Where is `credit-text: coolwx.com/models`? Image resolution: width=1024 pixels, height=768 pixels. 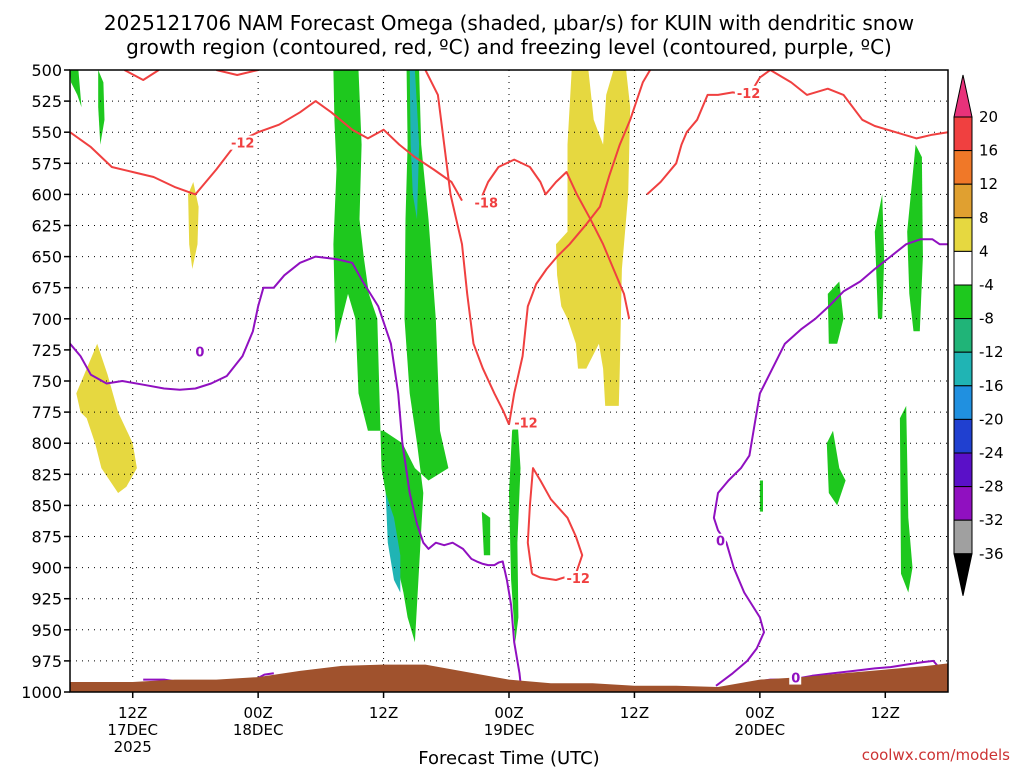
credit-text: coolwx.com/models is located at coordinates (936, 755).